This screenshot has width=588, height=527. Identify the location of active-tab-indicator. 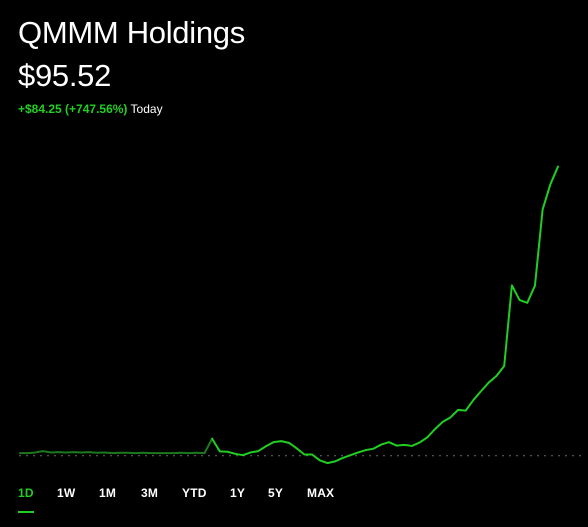
(26, 512).